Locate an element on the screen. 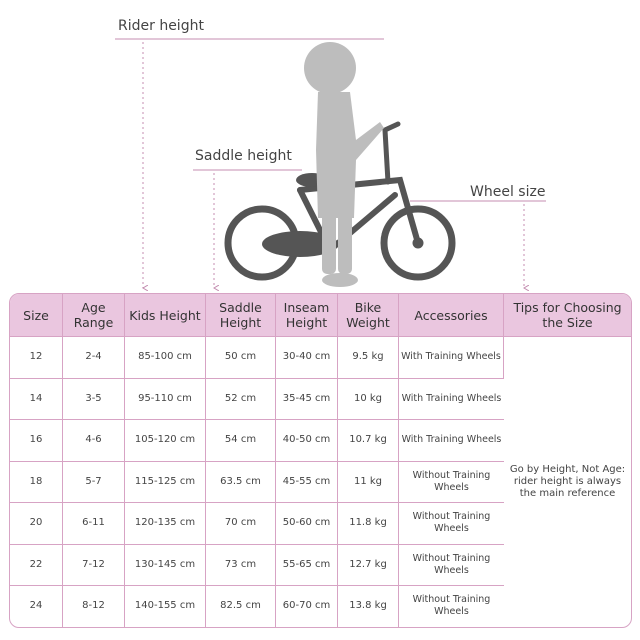 The width and height of the screenshot is (640, 640). cell-size: 14 is located at coordinates (36, 399).